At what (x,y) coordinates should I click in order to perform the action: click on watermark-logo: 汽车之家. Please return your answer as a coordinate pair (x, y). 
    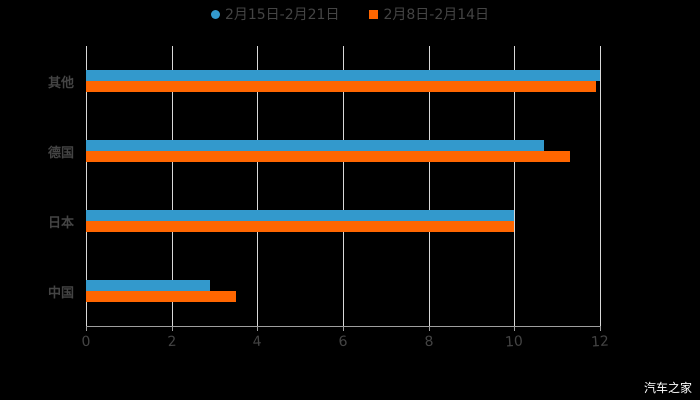
    Looking at the image, I should click on (667, 388).